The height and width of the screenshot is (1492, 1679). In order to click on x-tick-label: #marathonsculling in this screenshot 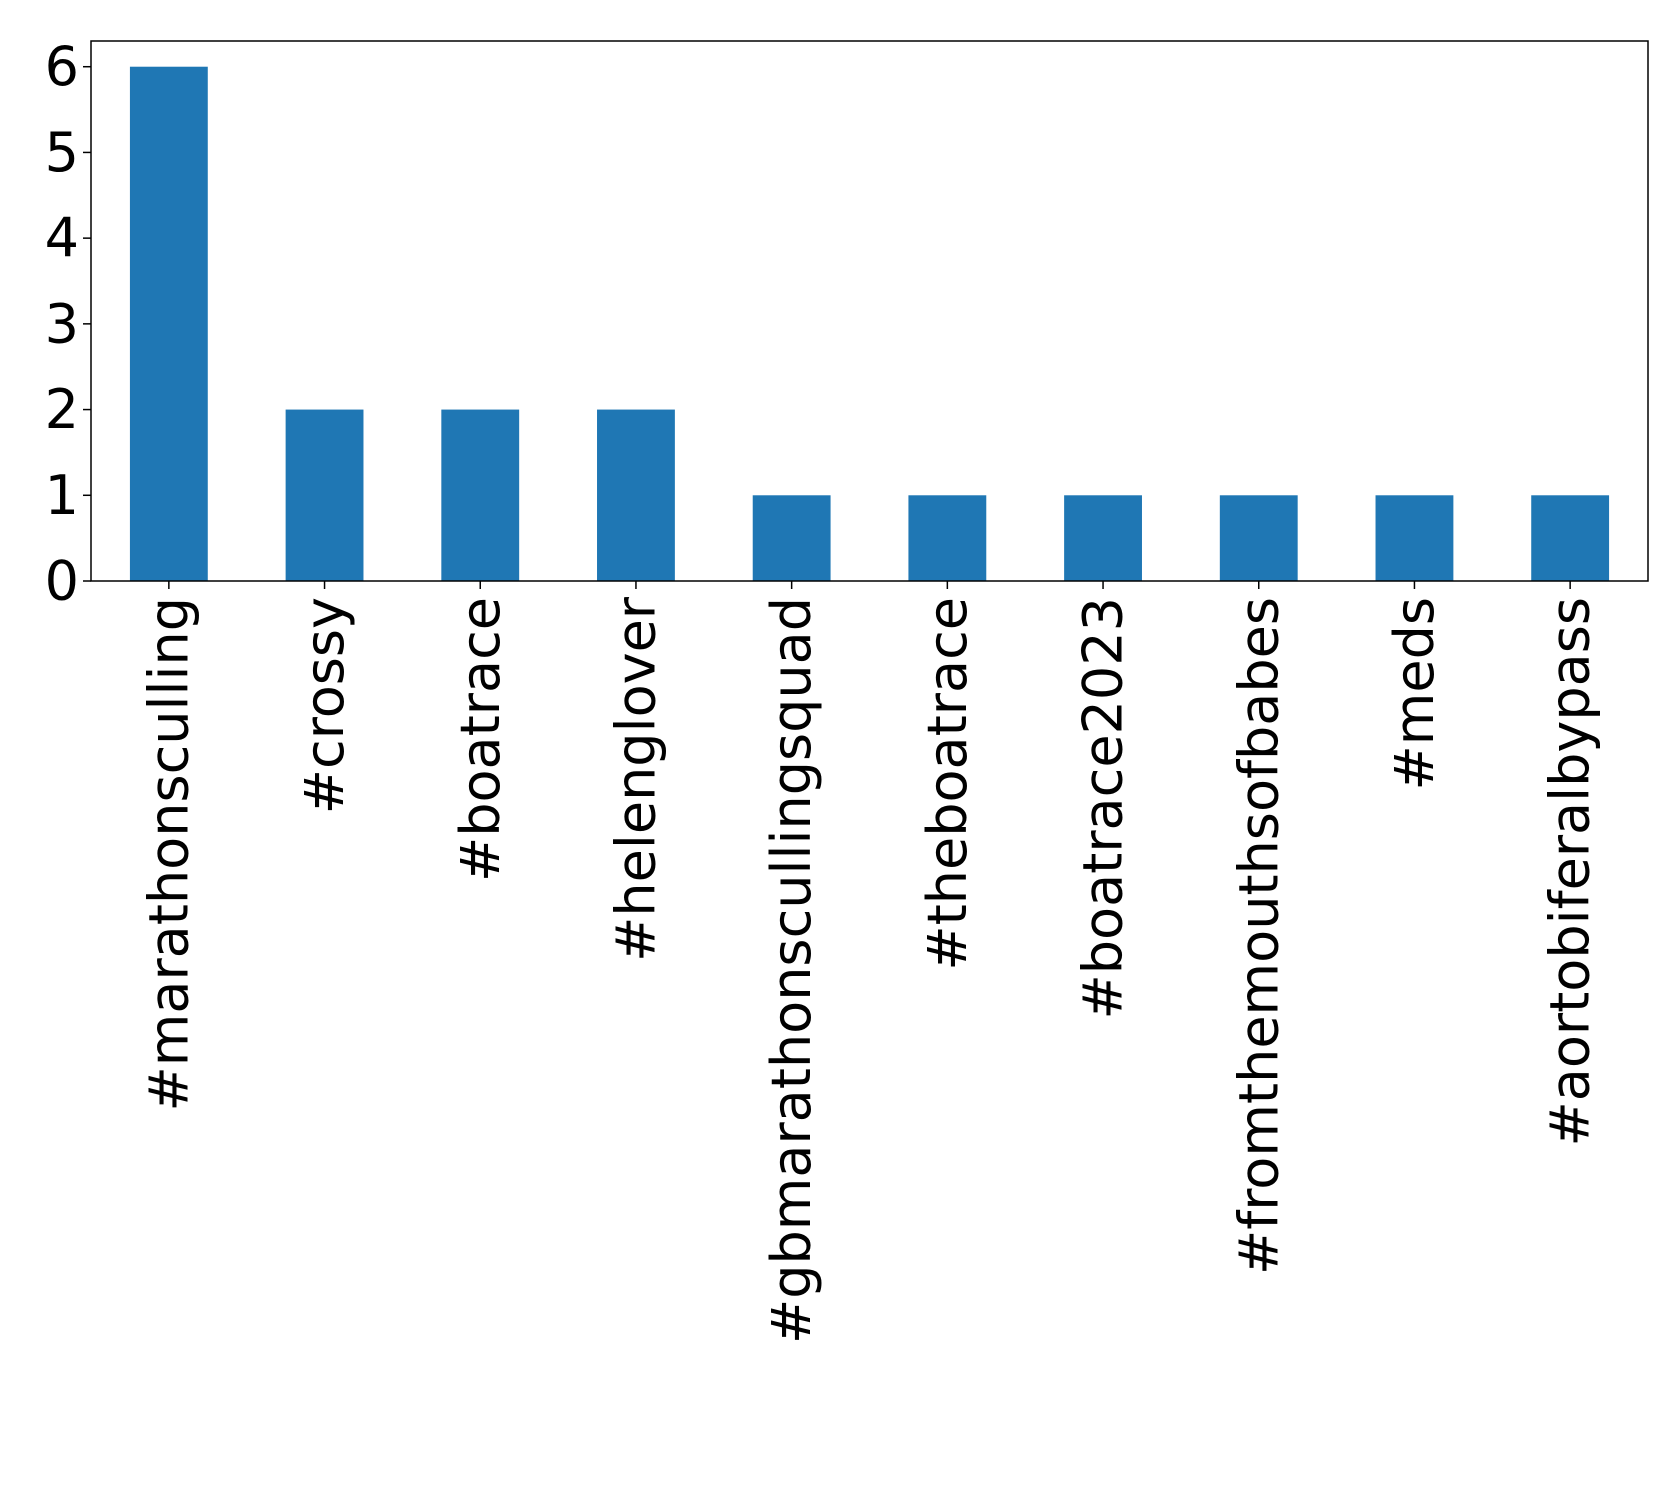, I will do `click(168, 854)`.